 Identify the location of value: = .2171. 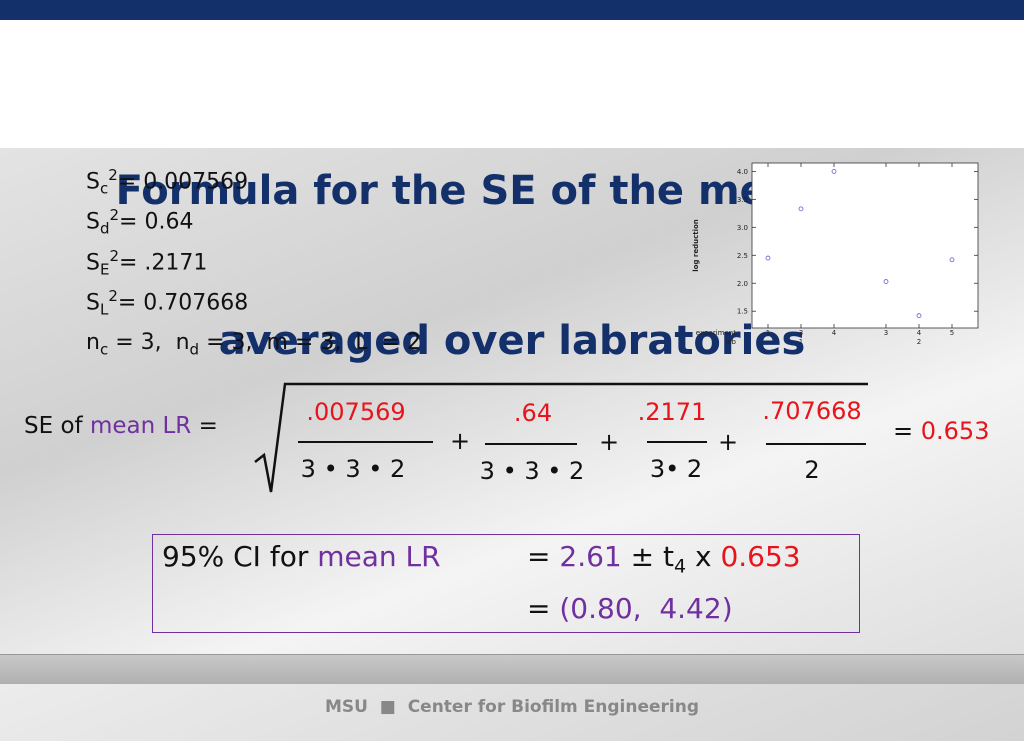
(163, 263).